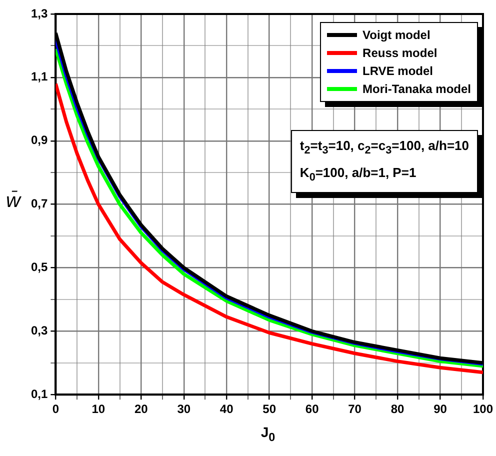 The image size is (496, 456). Describe the element at coordinates (268, 434) in the screenshot. I see `x-axis-title: J$_{0}$` at that location.